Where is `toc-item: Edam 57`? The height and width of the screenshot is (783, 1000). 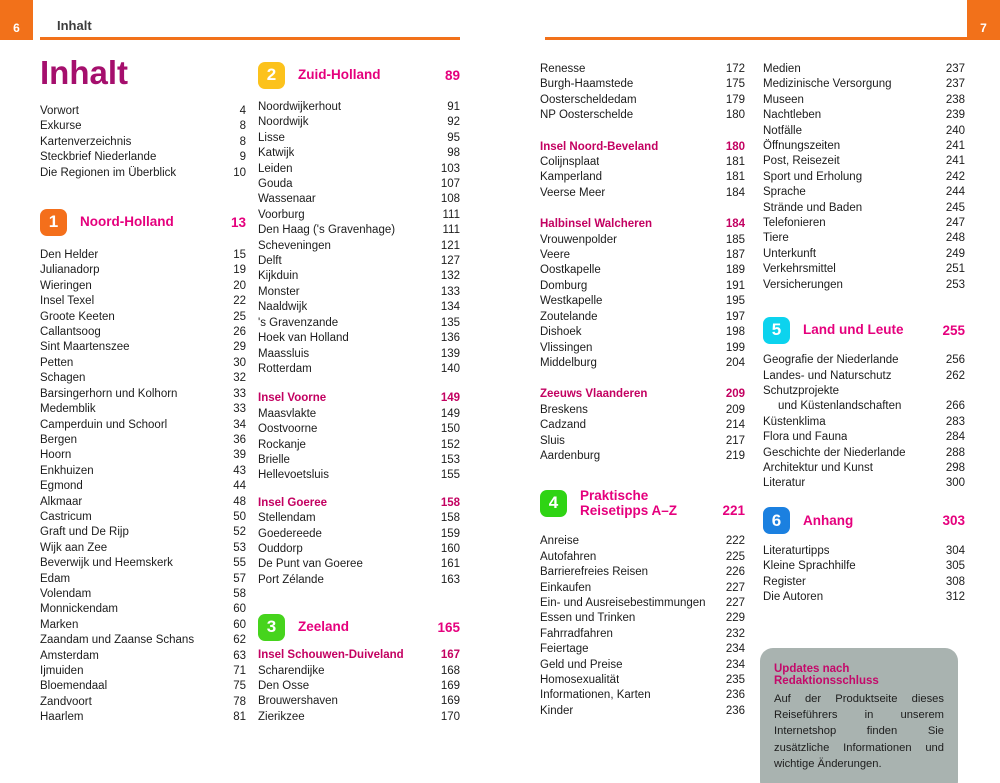 toc-item: Edam 57 is located at coordinates (143, 579).